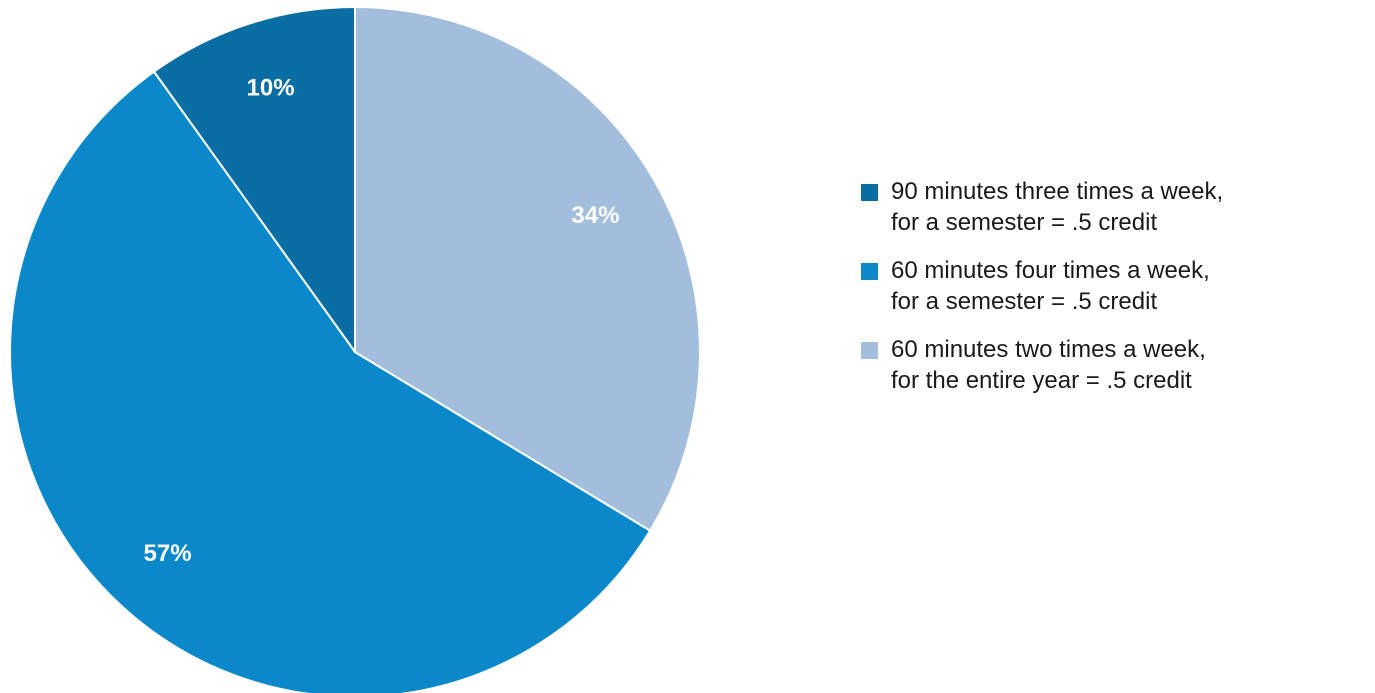 This screenshot has width=1375, height=693. What do you see at coordinates (1041, 380) in the screenshot?
I see `legend-label-line2: for the entire year = .5 credit` at bounding box center [1041, 380].